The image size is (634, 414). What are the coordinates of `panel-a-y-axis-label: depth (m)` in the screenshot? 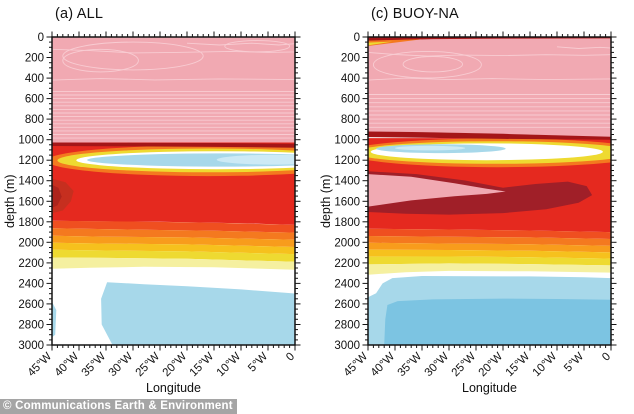 It's located at (10, 201).